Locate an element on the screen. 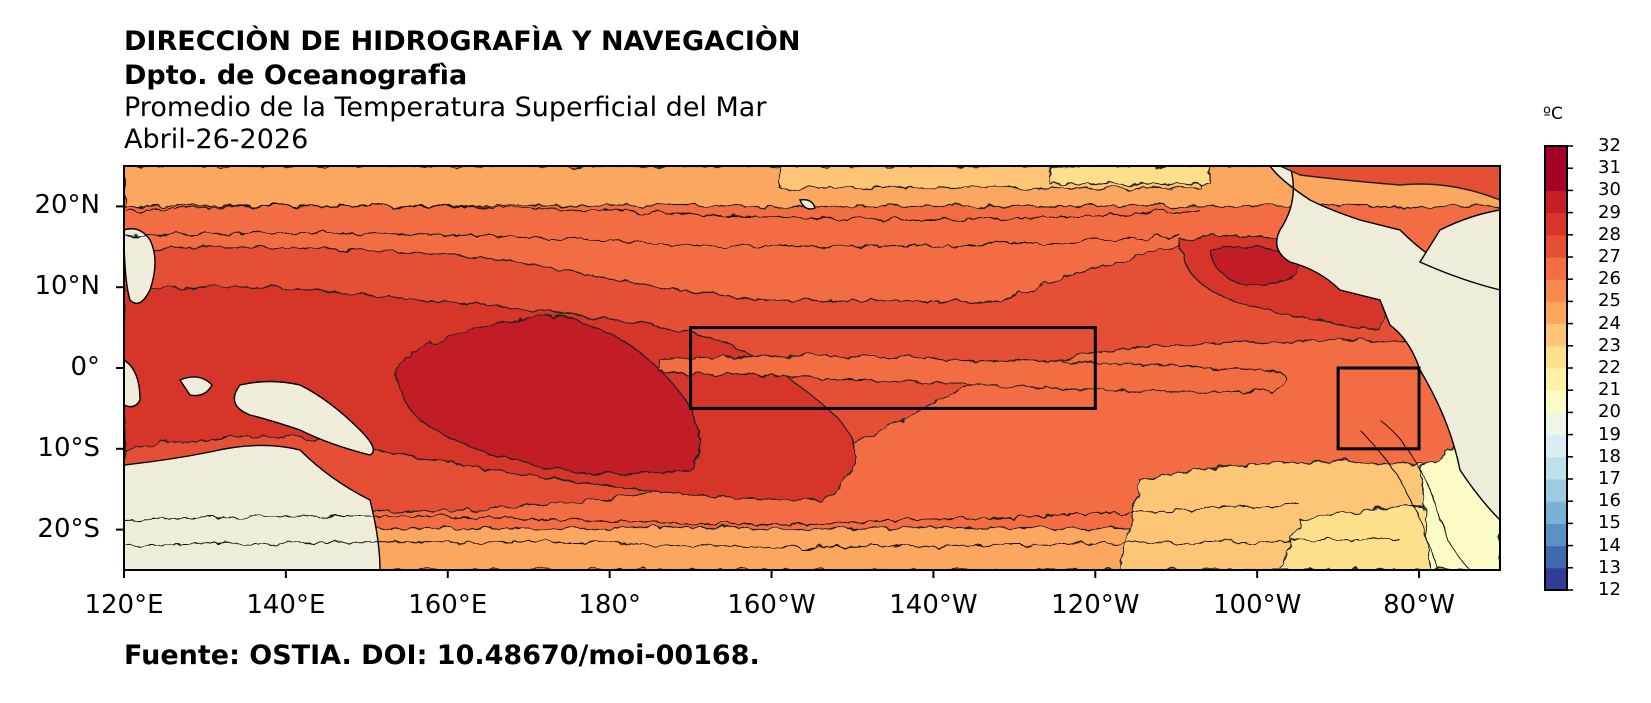  y-tick-label: 0° is located at coordinates (85, 367).